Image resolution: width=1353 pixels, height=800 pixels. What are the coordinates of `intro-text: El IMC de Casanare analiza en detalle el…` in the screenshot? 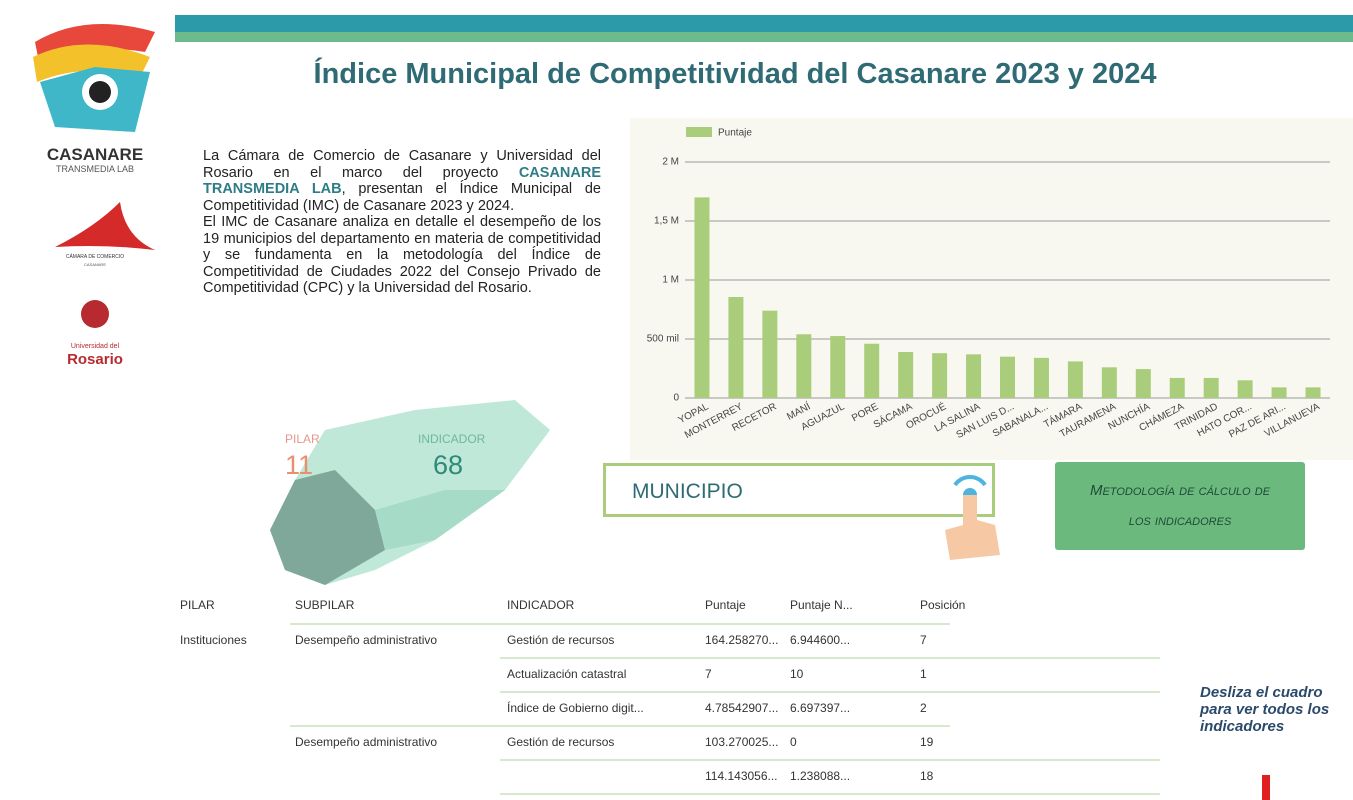 It's located at (402, 255).